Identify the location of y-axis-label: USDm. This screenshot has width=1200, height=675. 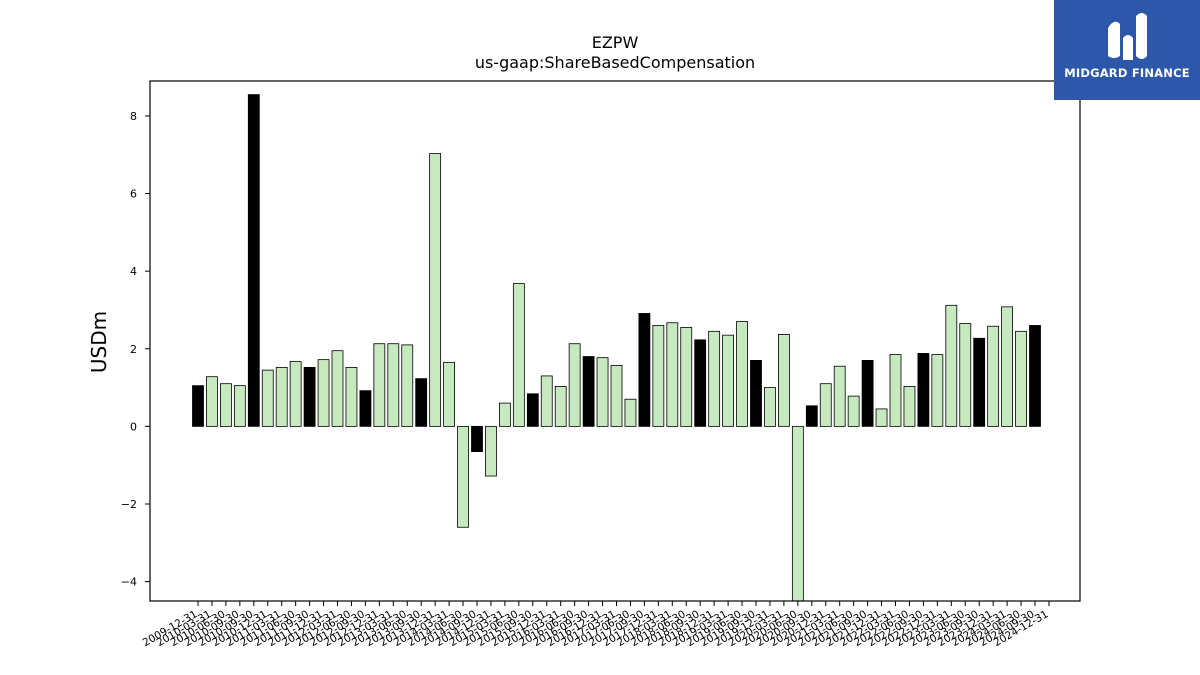
(99, 342).